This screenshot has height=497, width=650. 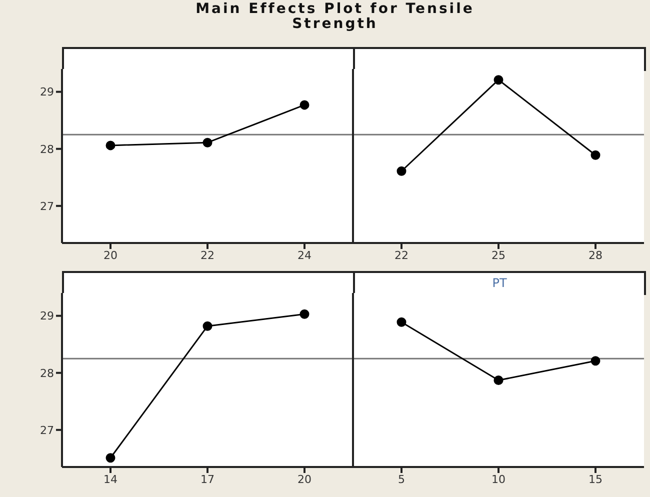 What do you see at coordinates (207, 479) in the screenshot?
I see `x-tick-label: 17` at bounding box center [207, 479].